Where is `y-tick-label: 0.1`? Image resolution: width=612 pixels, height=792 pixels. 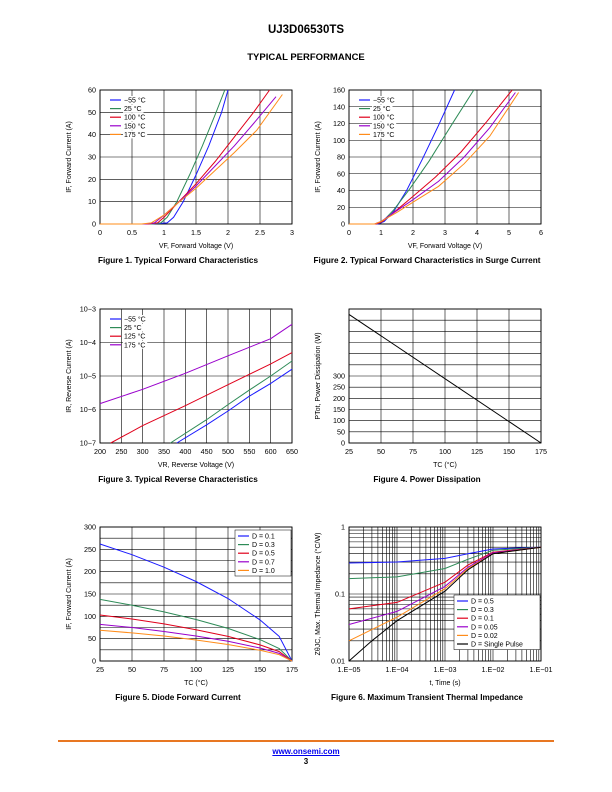
y-tick-label: 0.1 is located at coordinates (340, 594).